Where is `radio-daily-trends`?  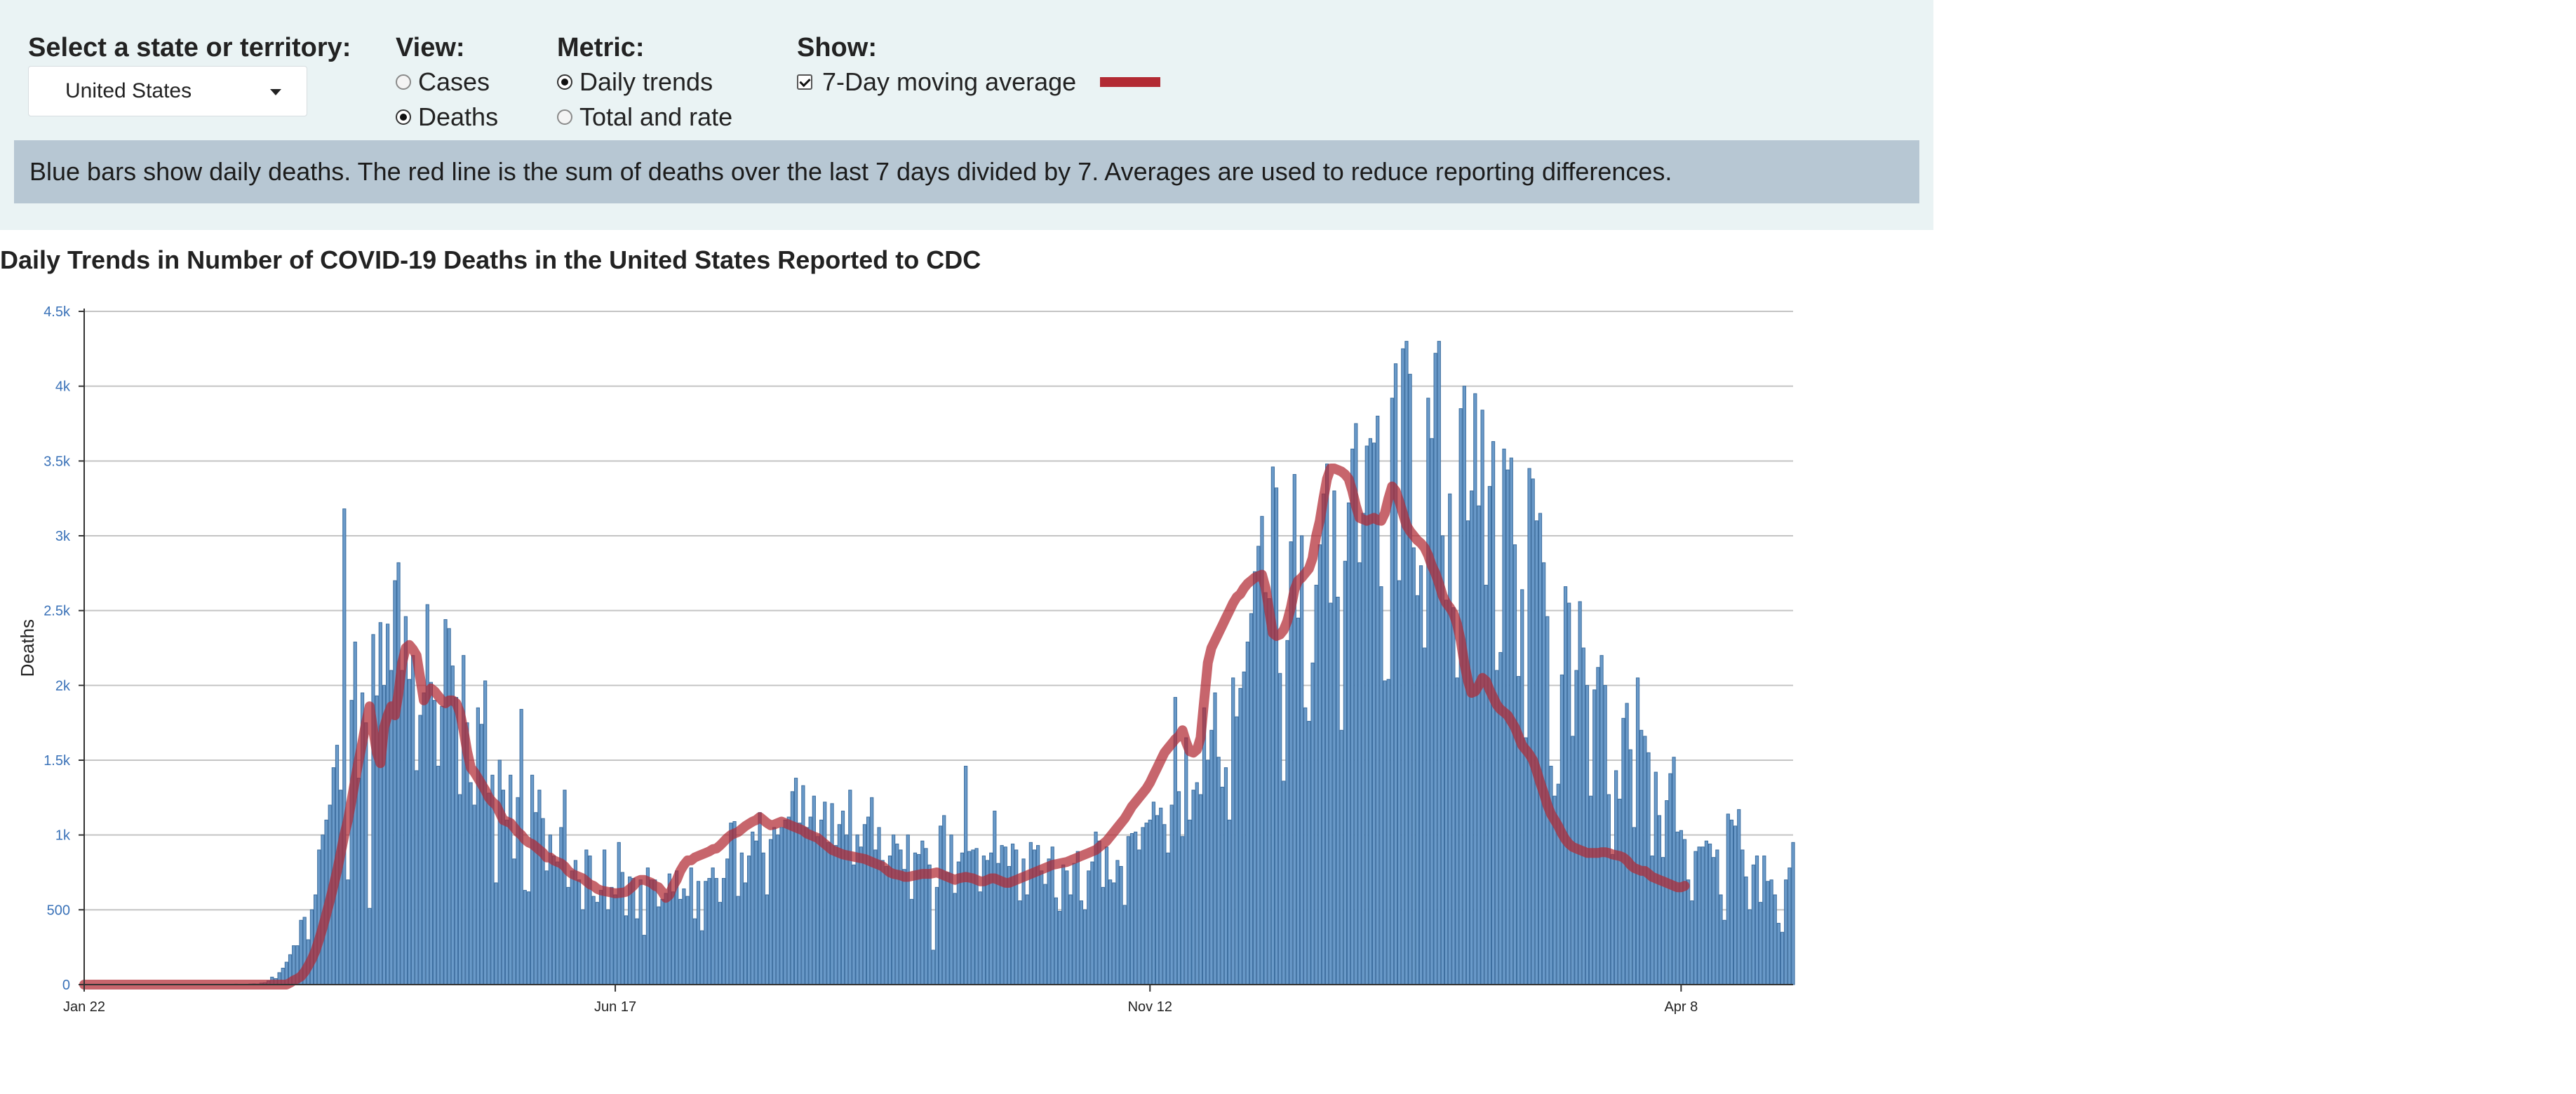
radio-daily-trends is located at coordinates (564, 82).